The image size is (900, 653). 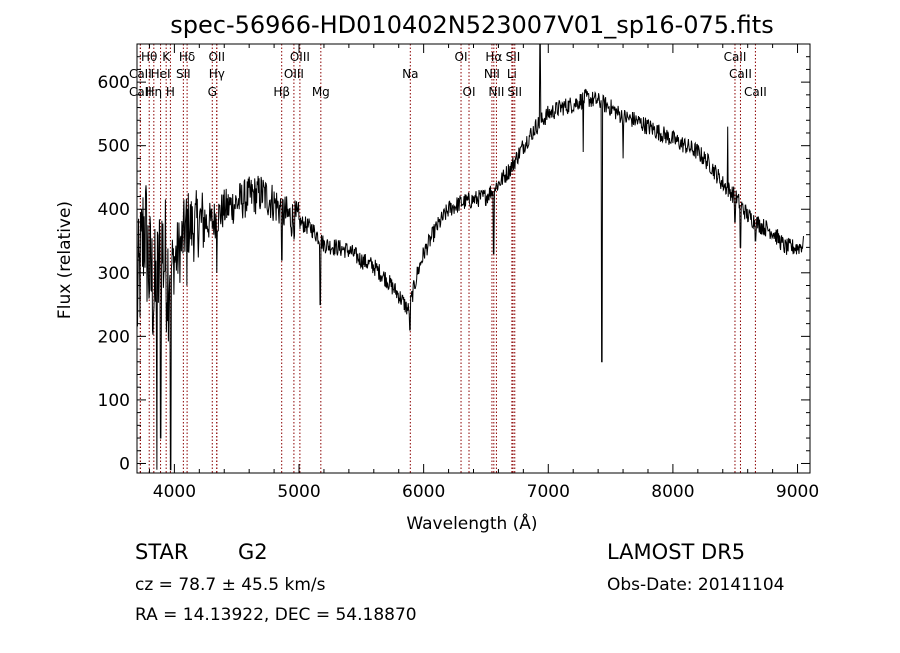 I want to click on redshift-cz: cz = 78.7 ± 45.5 km/s, so click(x=230, y=585).